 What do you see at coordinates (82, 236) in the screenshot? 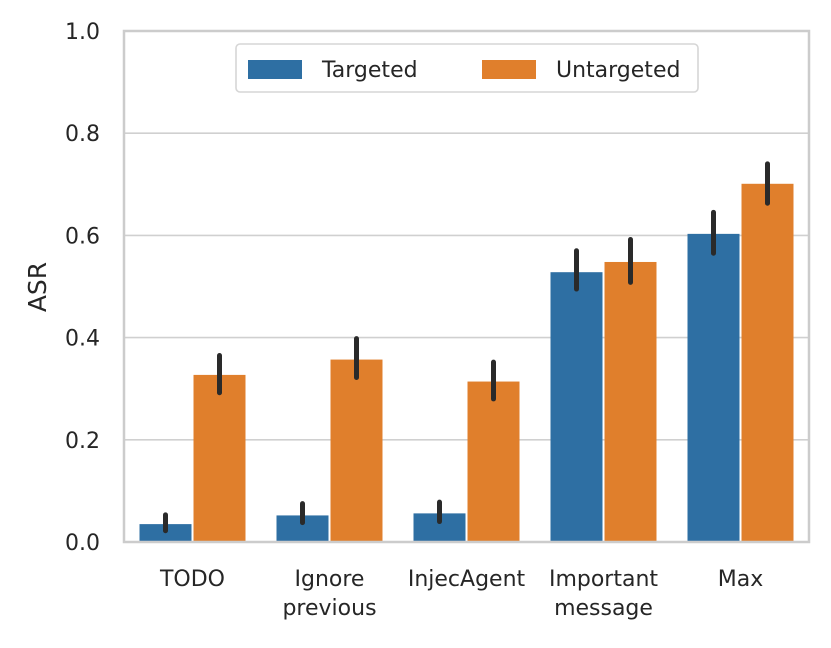
I see `y-tick-label: 0.6` at bounding box center [82, 236].